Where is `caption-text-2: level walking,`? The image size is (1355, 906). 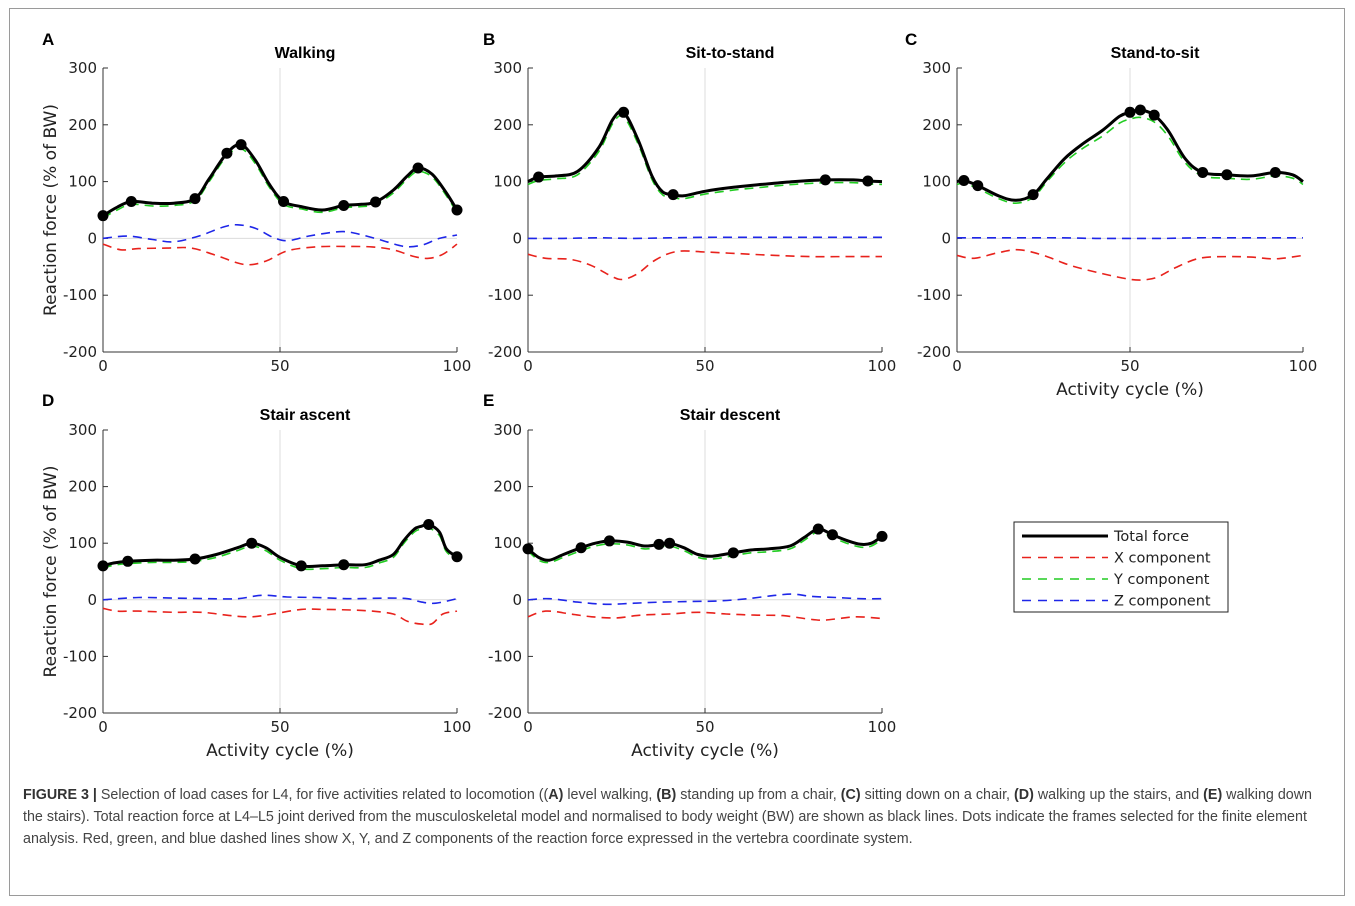
caption-text-2: level walking, is located at coordinates (610, 795).